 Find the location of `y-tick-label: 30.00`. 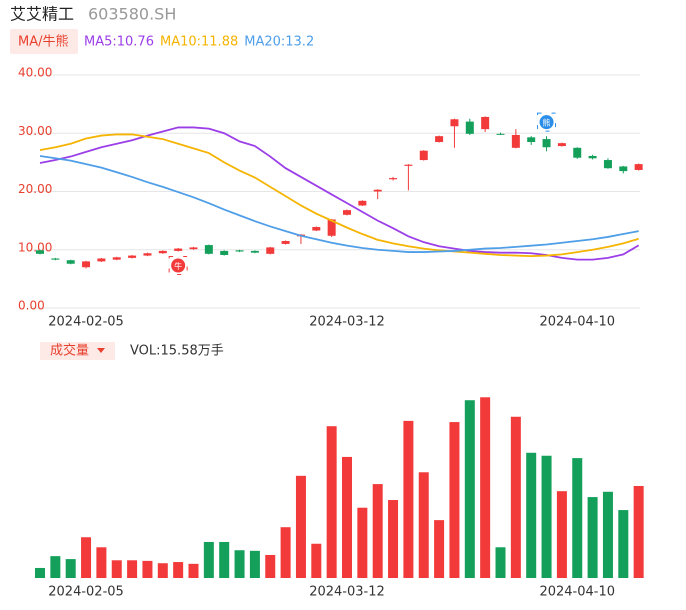

y-tick-label: 30.00 is located at coordinates (35, 131).